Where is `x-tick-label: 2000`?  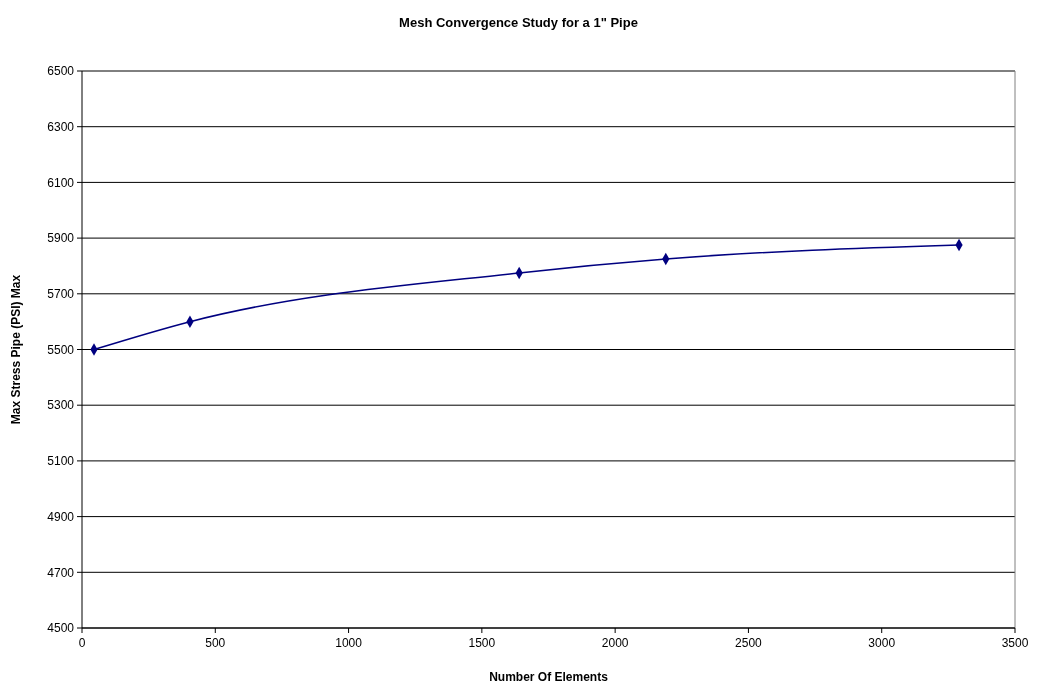
x-tick-label: 2000 is located at coordinates (615, 643).